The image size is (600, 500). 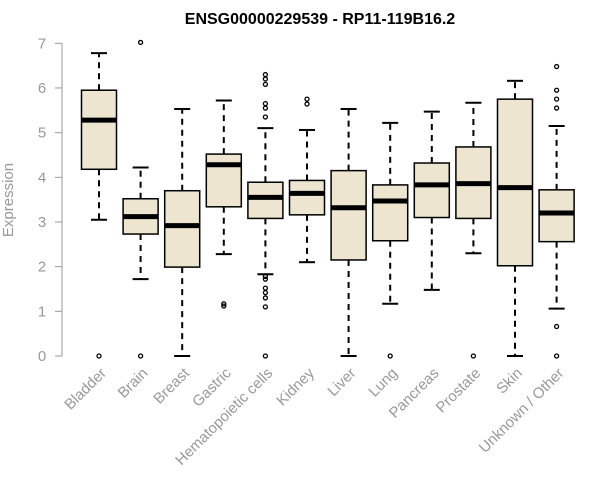 I want to click on box-lung, so click(x=390, y=240).